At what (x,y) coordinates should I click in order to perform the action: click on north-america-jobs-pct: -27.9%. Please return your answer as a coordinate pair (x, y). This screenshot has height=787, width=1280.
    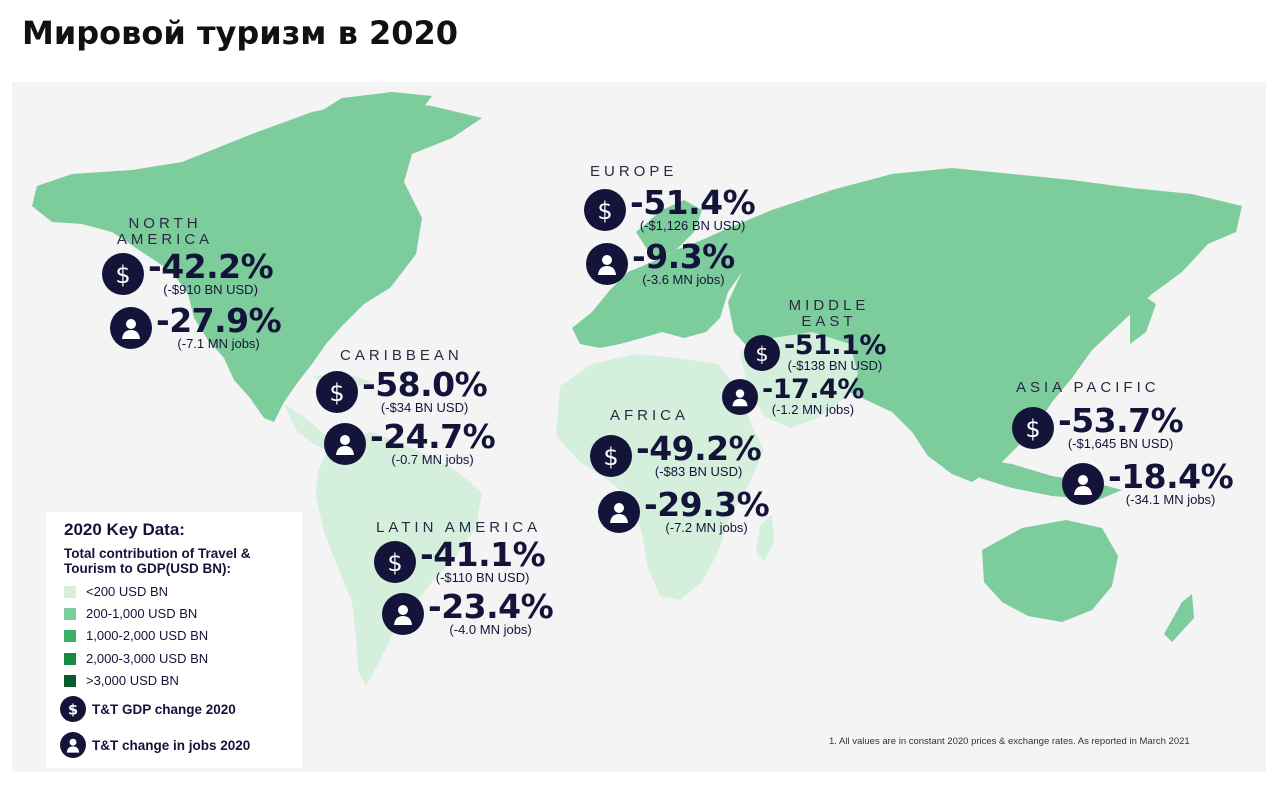
    Looking at the image, I should click on (219, 320).